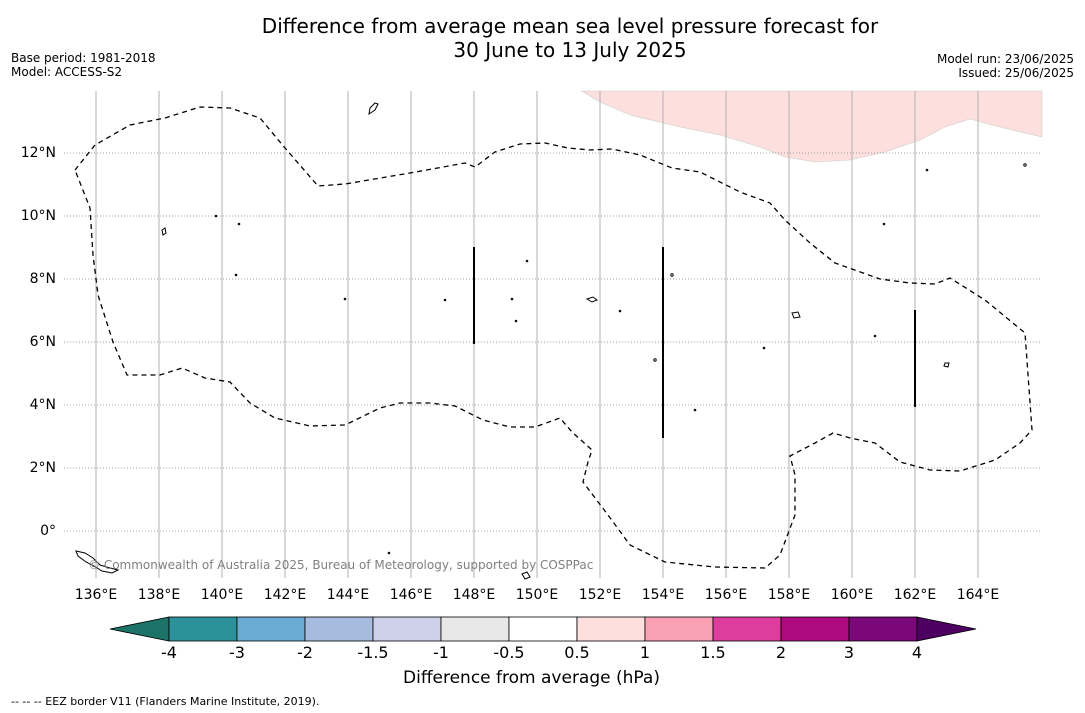  Describe the element at coordinates (917, 652) in the screenshot. I see `colorbar-tick-label: 4` at that location.